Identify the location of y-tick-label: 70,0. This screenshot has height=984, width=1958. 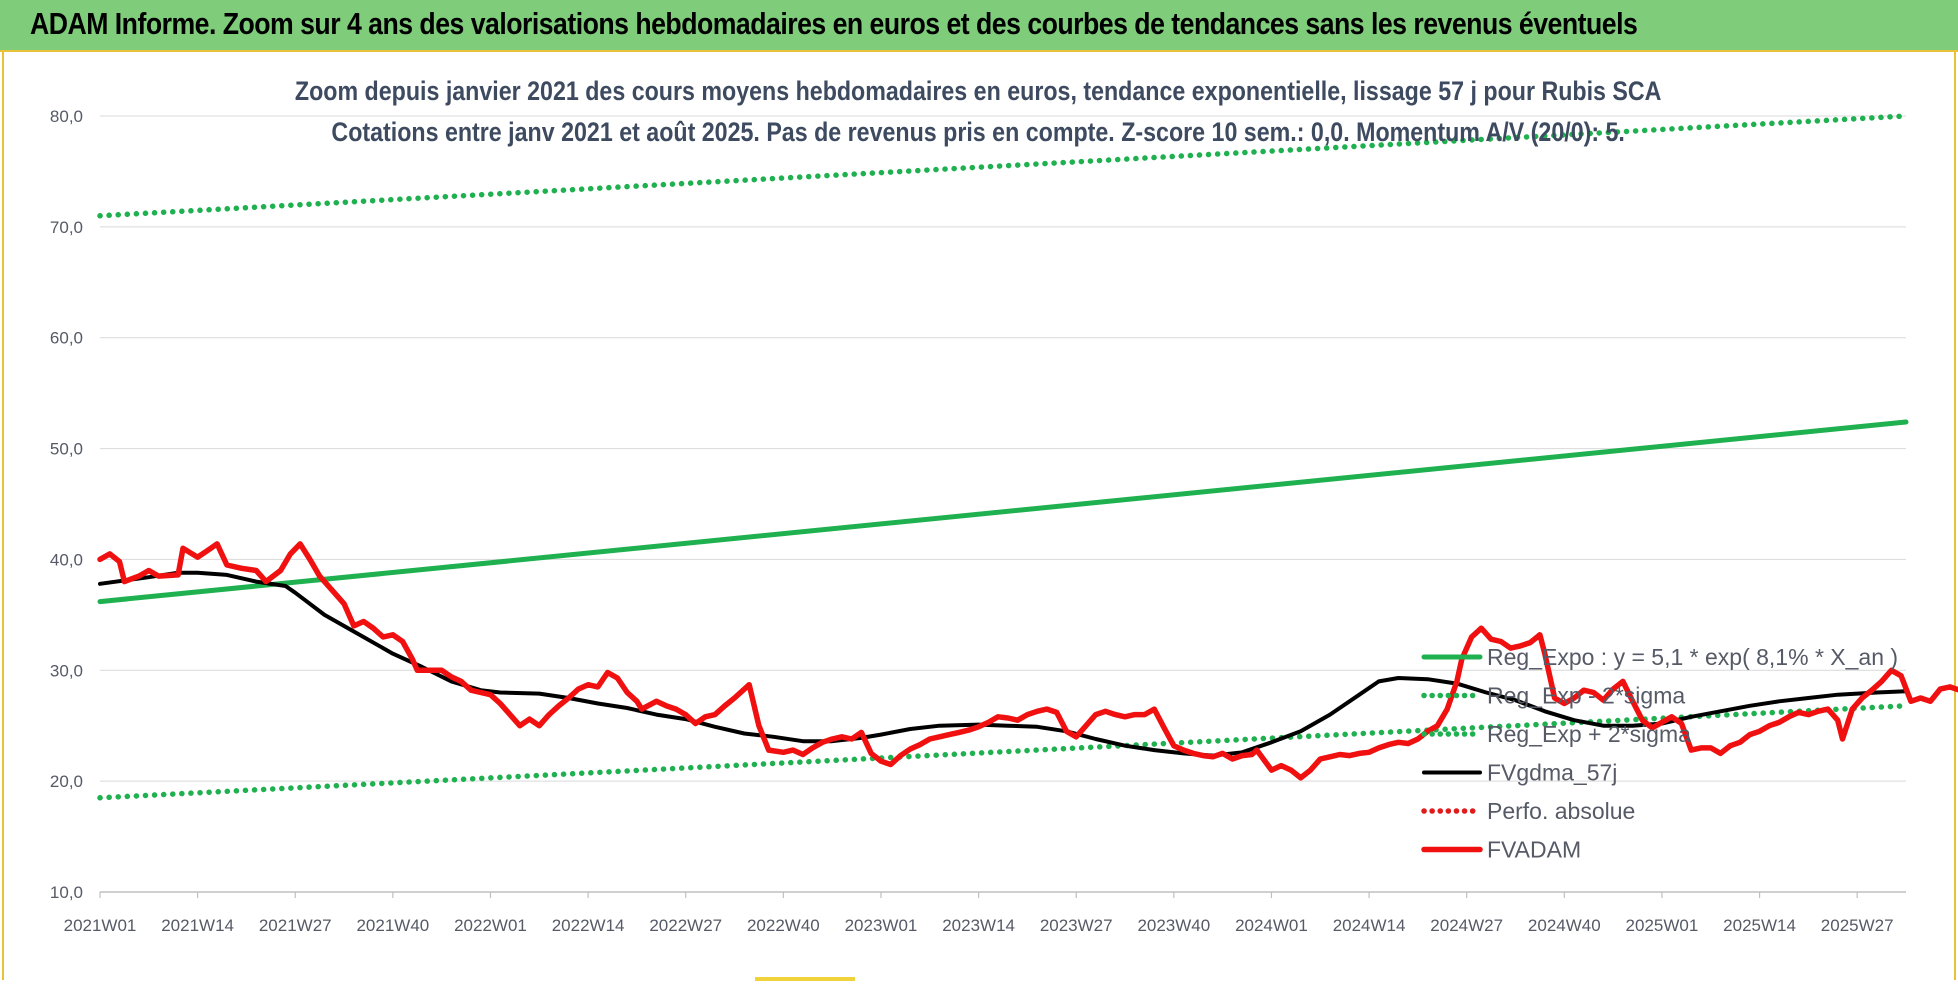
(66, 227).